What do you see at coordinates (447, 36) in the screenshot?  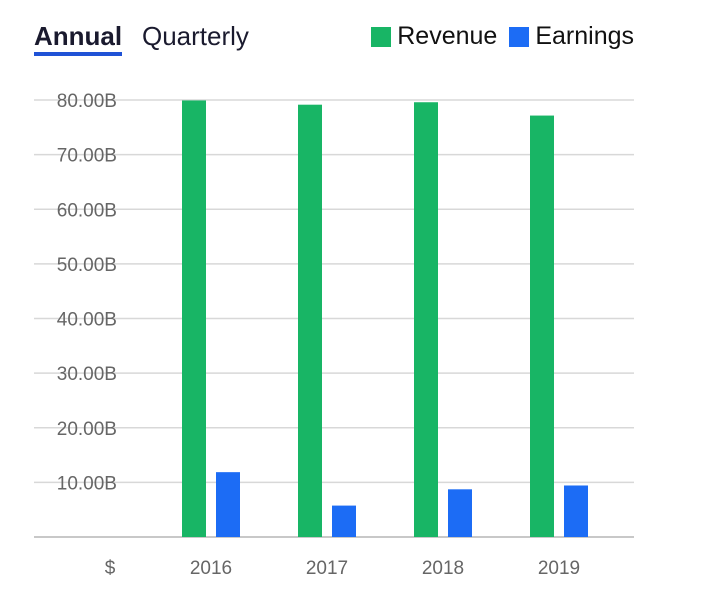 I see `legend-revenue-label: Revenue` at bounding box center [447, 36].